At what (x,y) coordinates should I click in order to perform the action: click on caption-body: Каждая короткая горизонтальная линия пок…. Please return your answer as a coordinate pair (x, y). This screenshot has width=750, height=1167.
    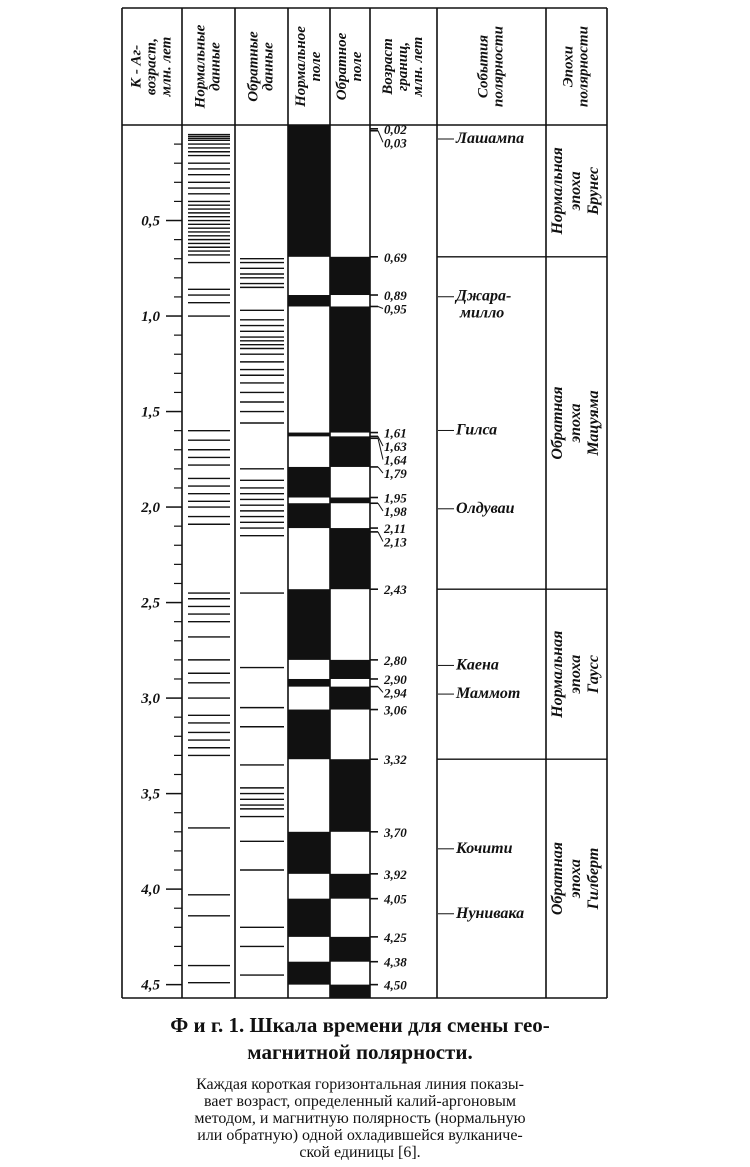
    Looking at the image, I should click on (360, 1118).